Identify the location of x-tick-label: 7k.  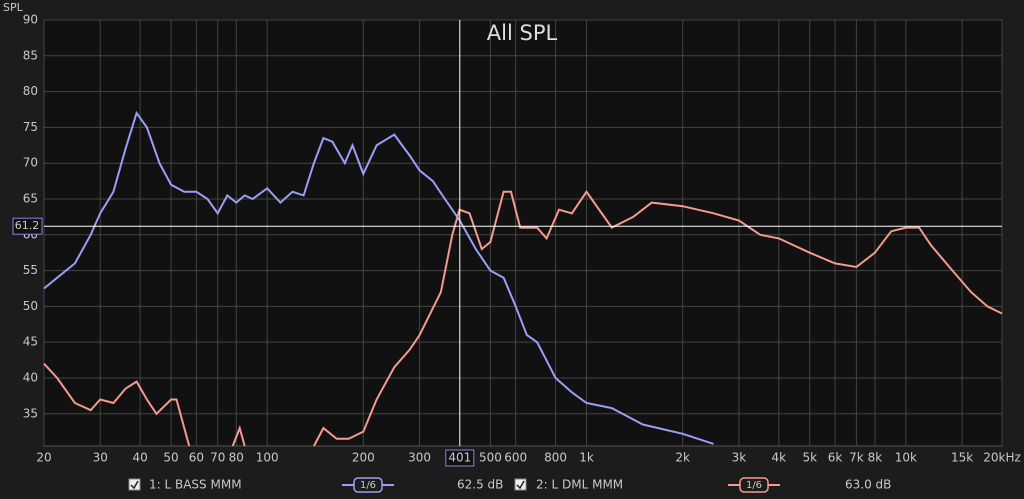
(856, 458).